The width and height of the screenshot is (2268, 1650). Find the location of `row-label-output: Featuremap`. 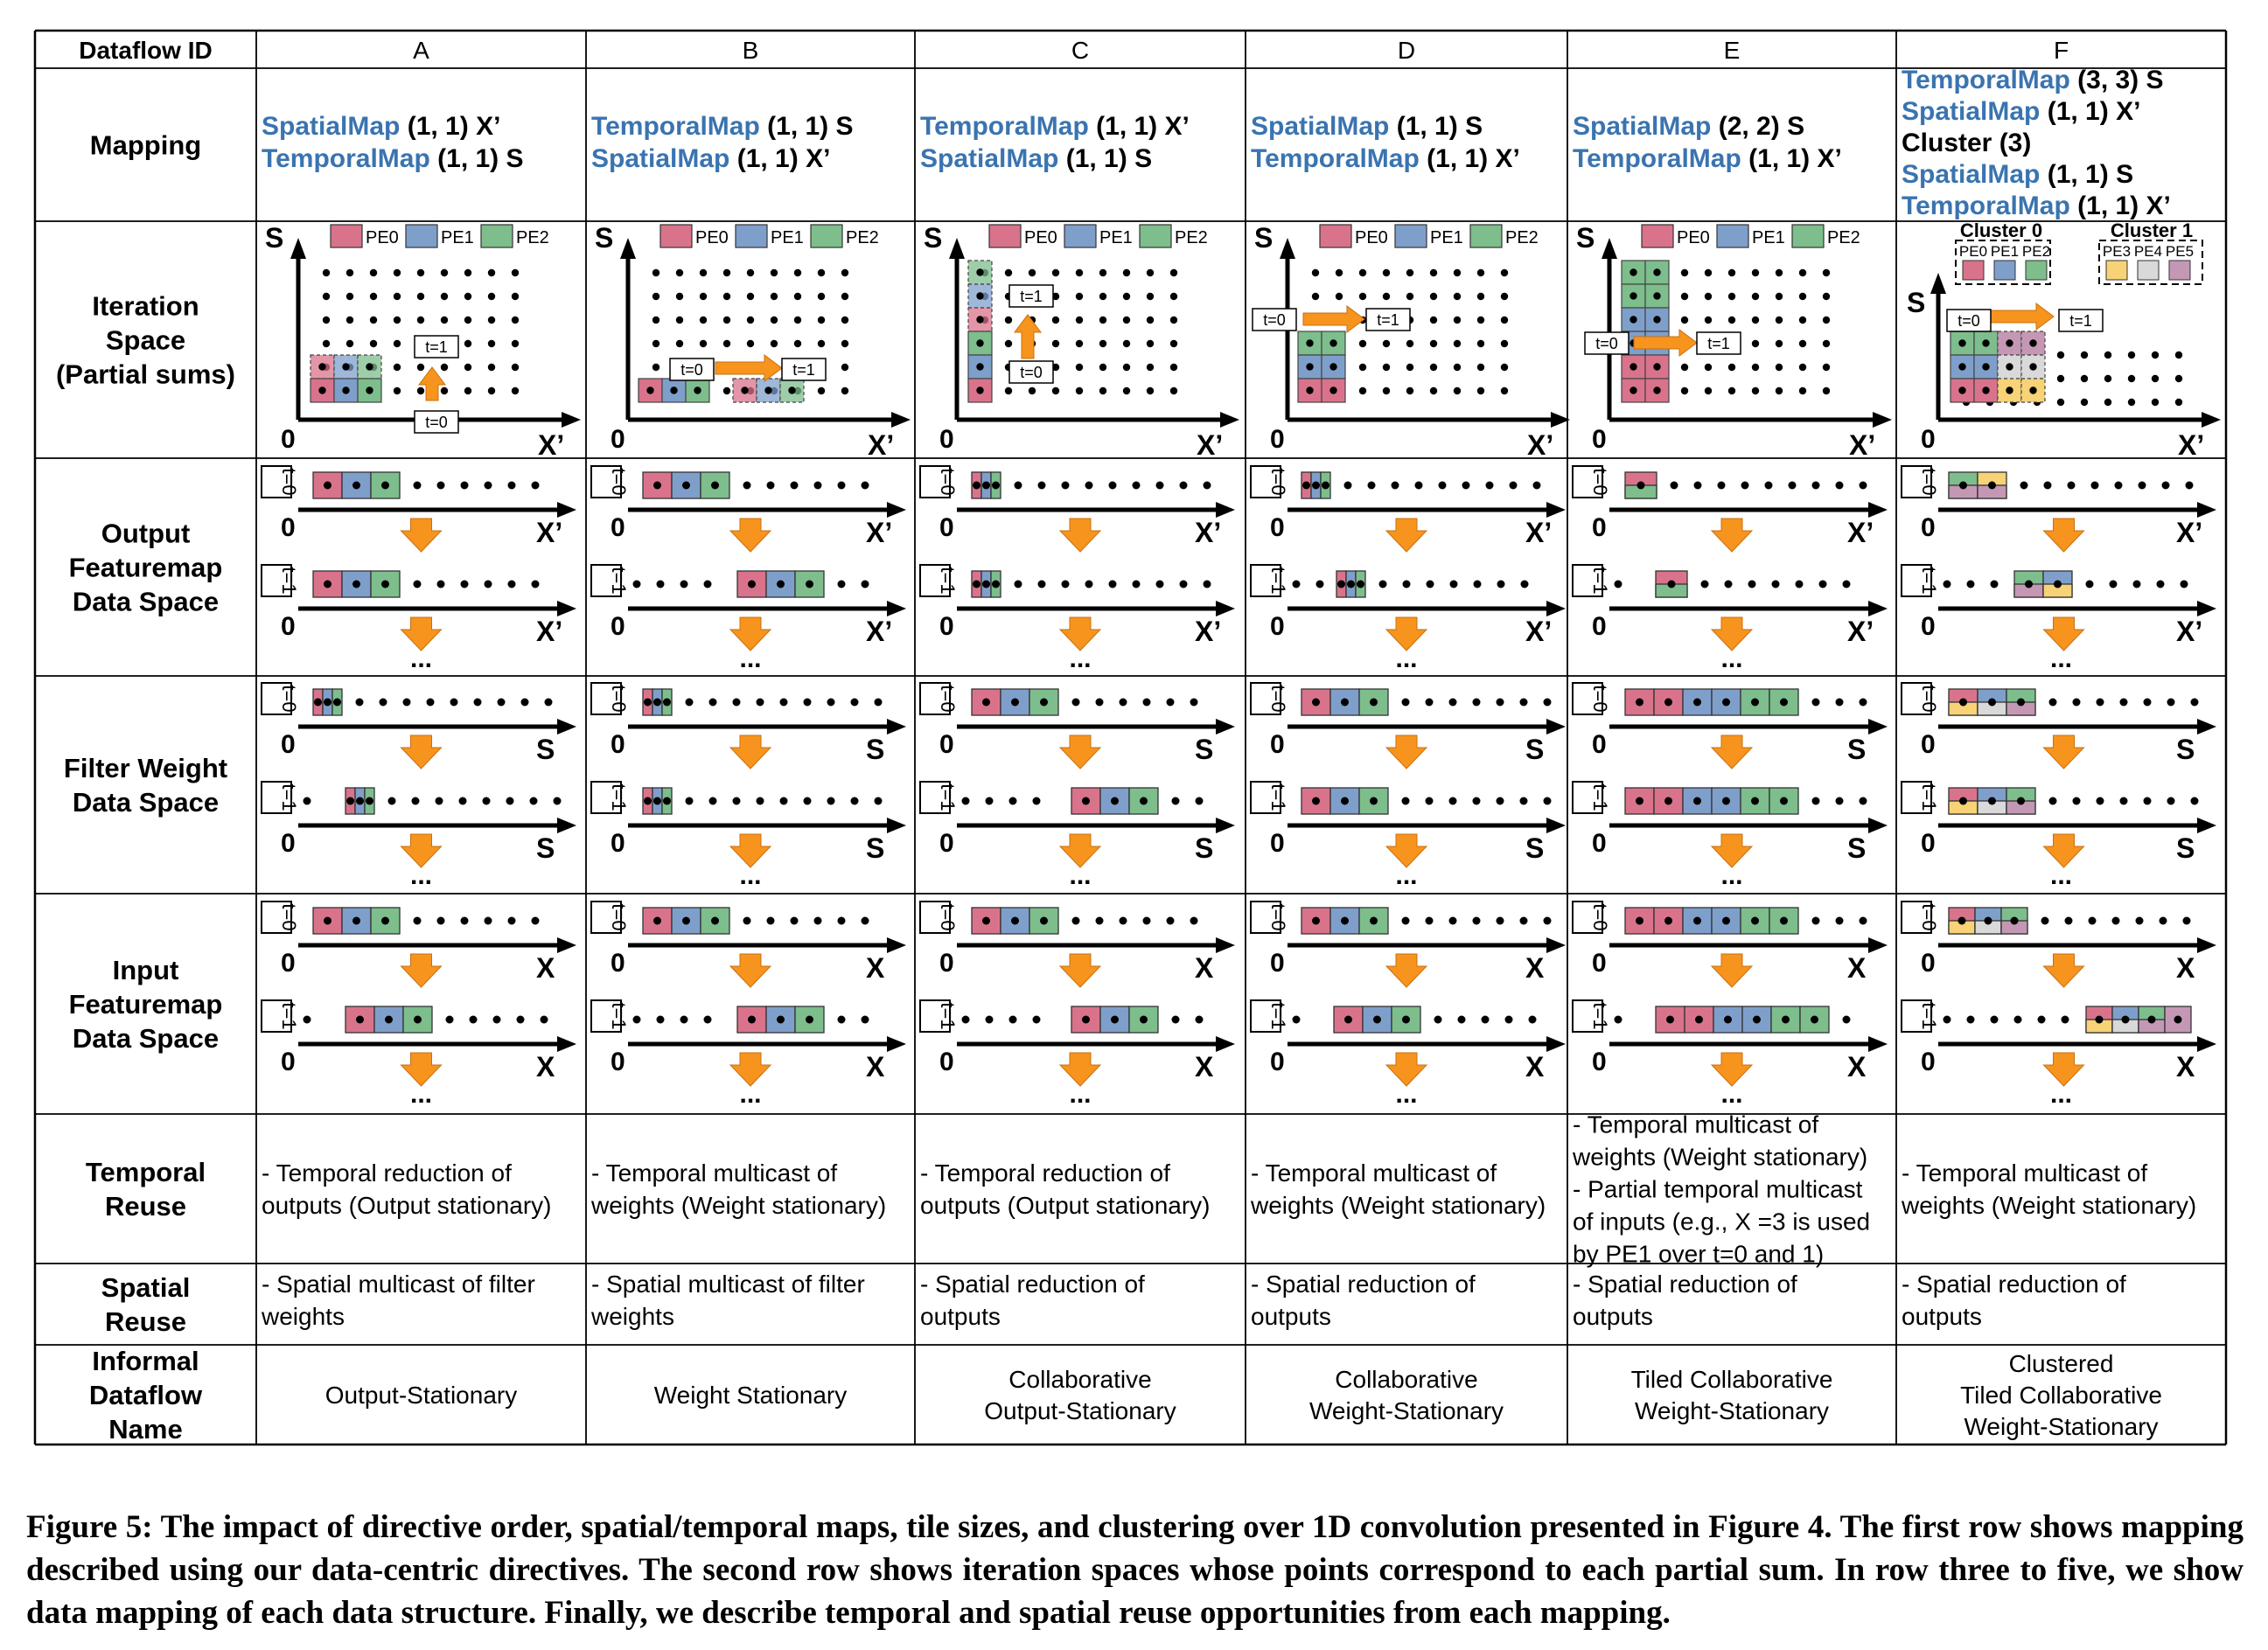

row-label-output: Featuremap is located at coordinates (146, 568).